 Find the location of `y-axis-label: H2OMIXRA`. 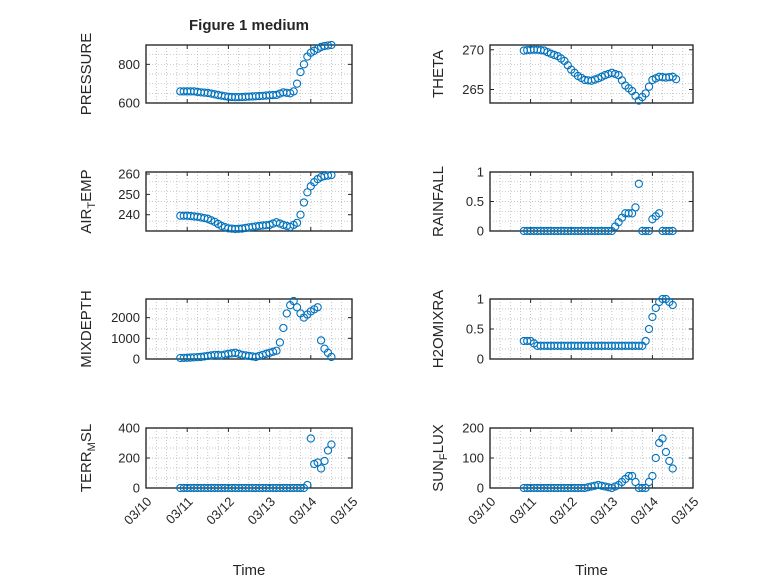

y-axis-label: H2OMIXRA is located at coordinates (438, 329).